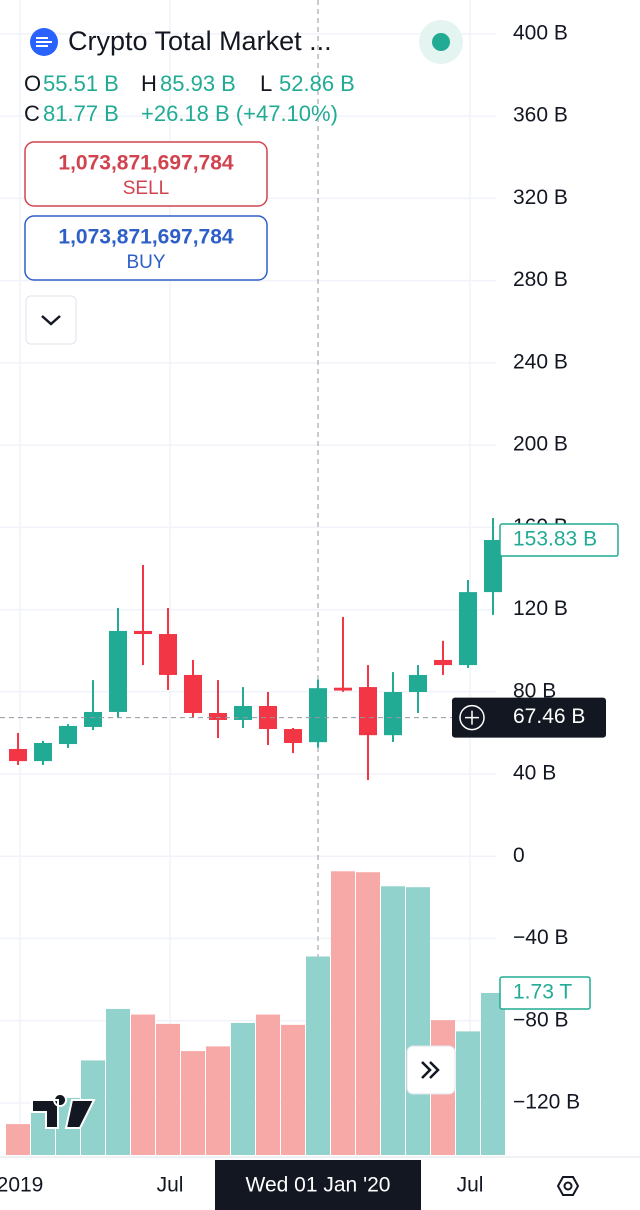 The image size is (640, 1210). What do you see at coordinates (540, 32) in the screenshot?
I see `y-tick-label: 400 B` at bounding box center [540, 32].